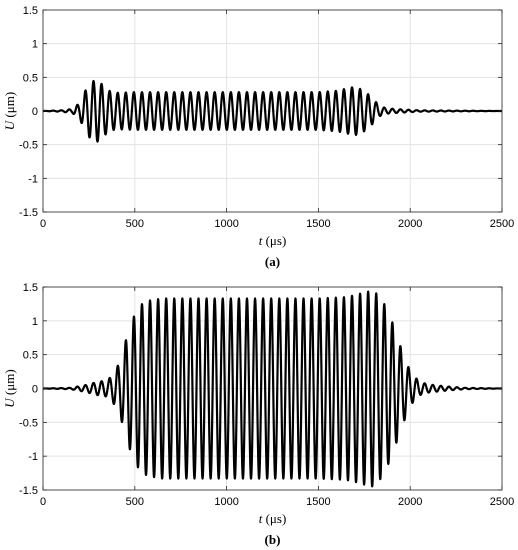 The width and height of the screenshot is (518, 550). What do you see at coordinates (272, 111) in the screenshot?
I see `signal-line` at bounding box center [272, 111].